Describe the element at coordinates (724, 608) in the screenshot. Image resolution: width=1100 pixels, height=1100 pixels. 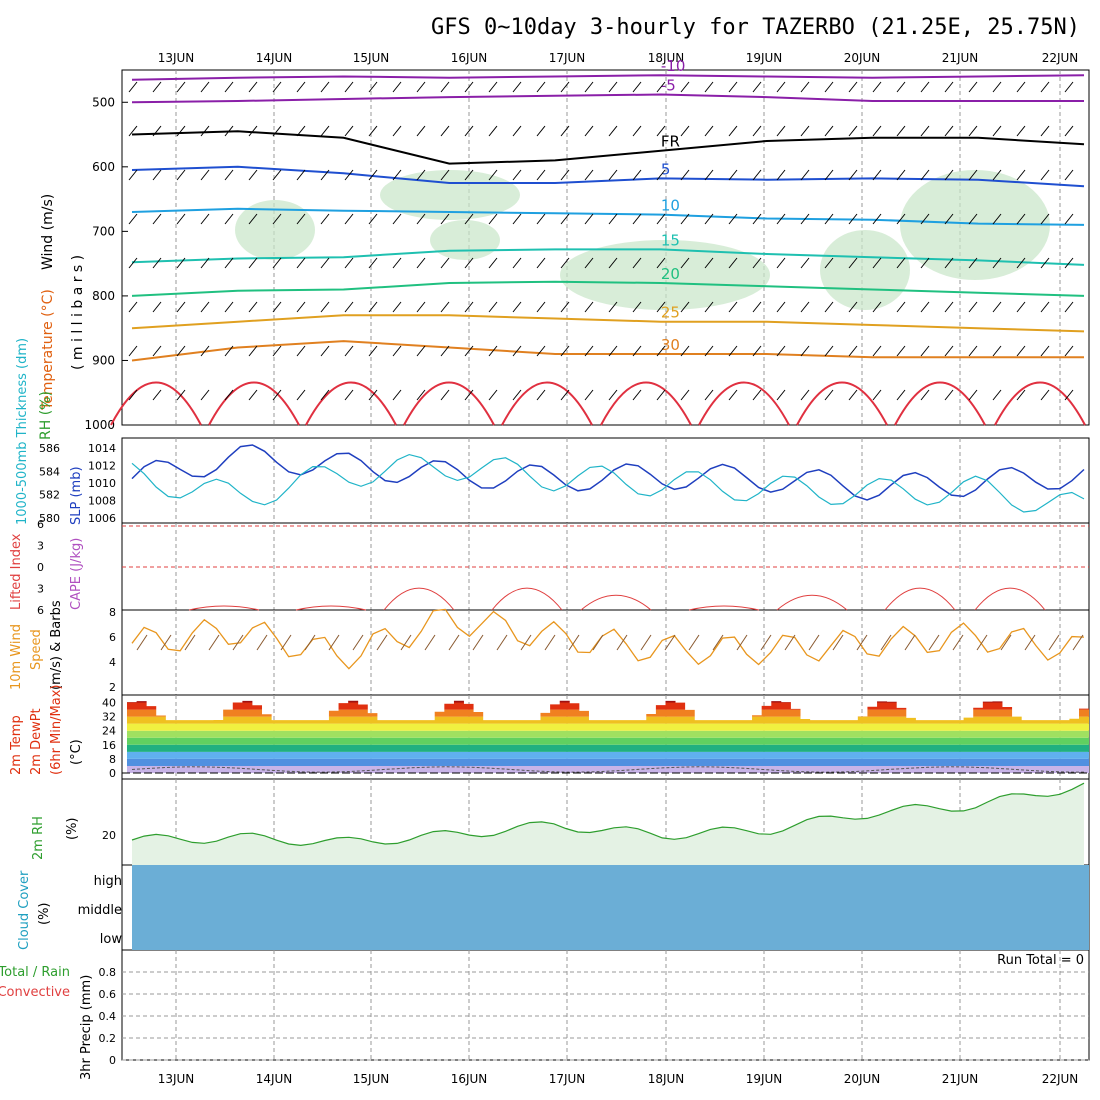
I see `lifted-line` at that location.